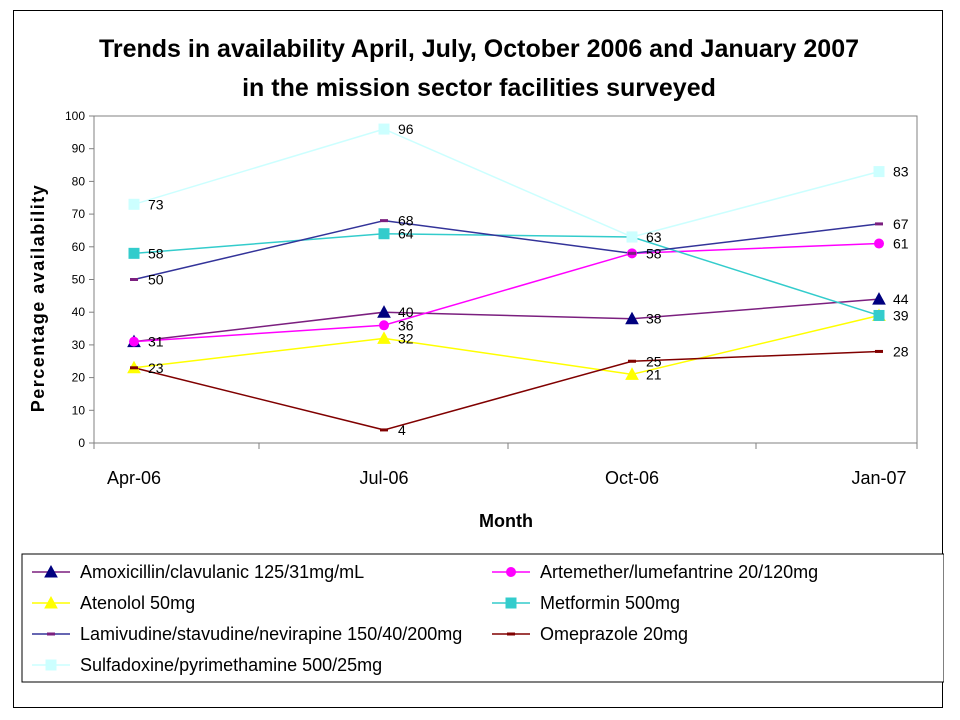  What do you see at coordinates (879, 243) in the screenshot?
I see `data-point-s1-p3` at bounding box center [879, 243].